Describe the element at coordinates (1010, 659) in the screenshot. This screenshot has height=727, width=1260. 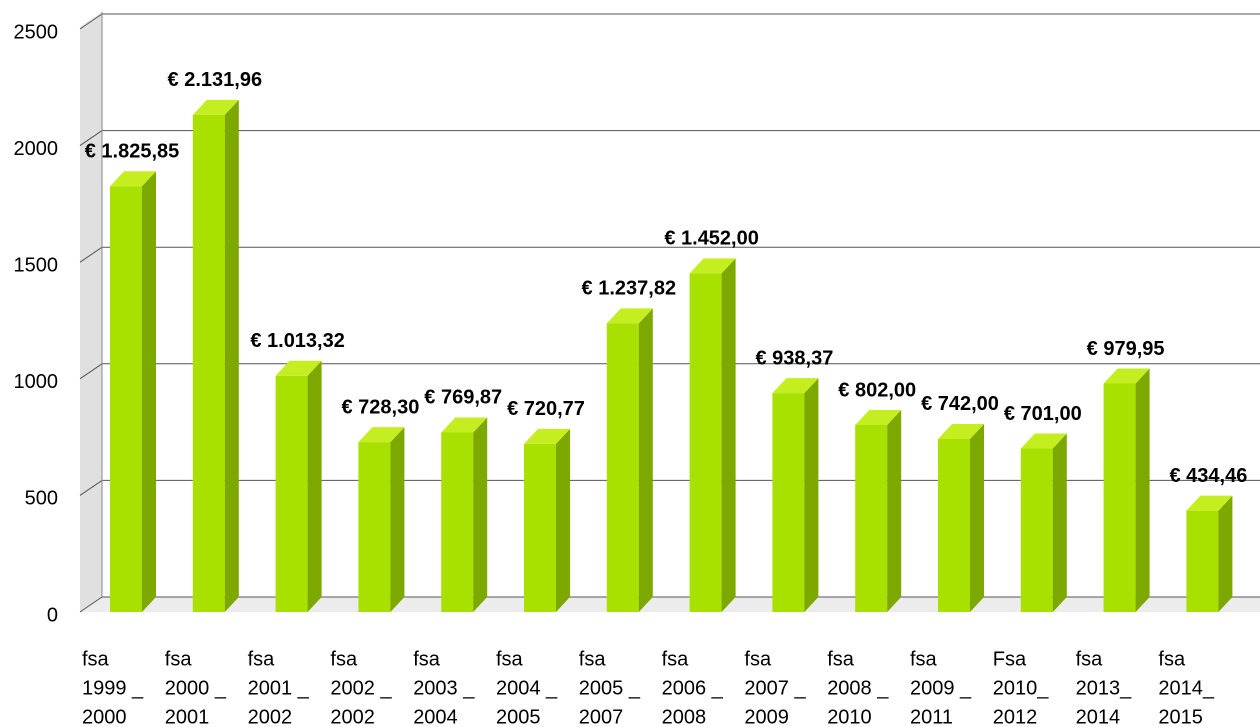
I see `x-tick-label: Fsa` at that location.